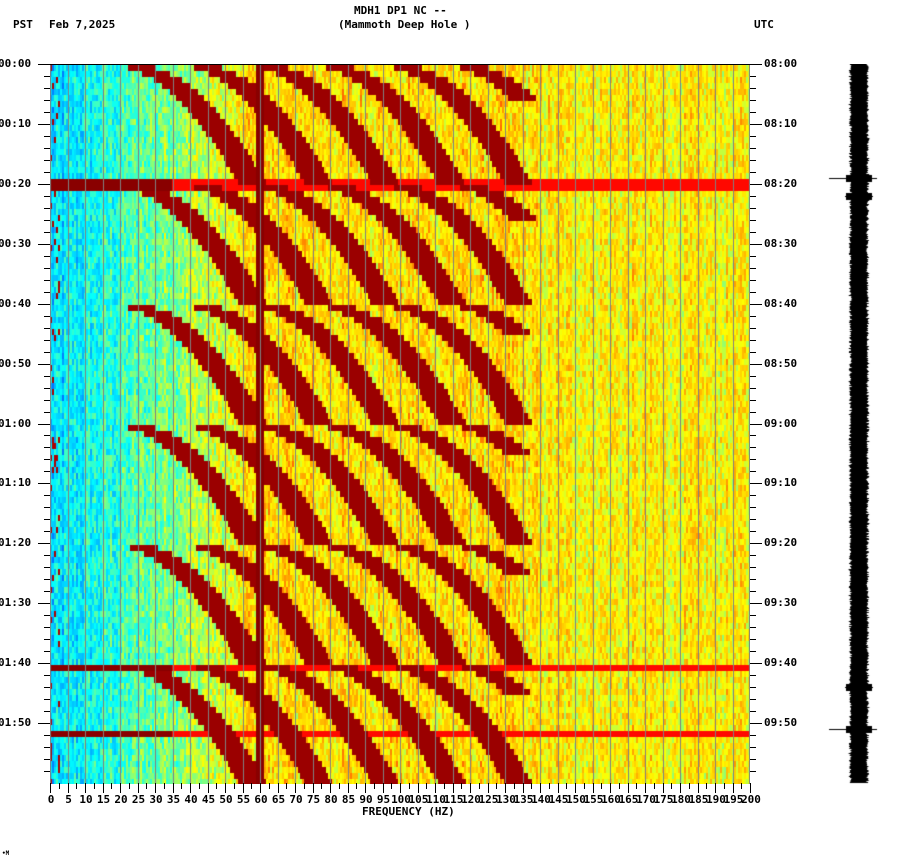 This screenshot has width=902, height=864. What do you see at coordinates (383, 799) in the screenshot?
I see `freq-label: 95` at bounding box center [383, 799].